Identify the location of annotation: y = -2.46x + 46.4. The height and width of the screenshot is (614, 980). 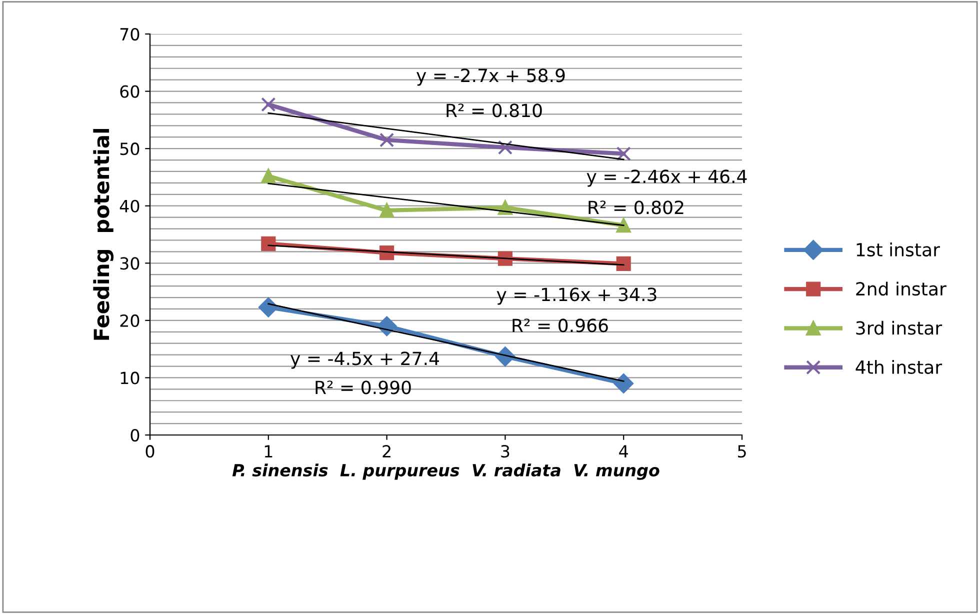
(666, 178).